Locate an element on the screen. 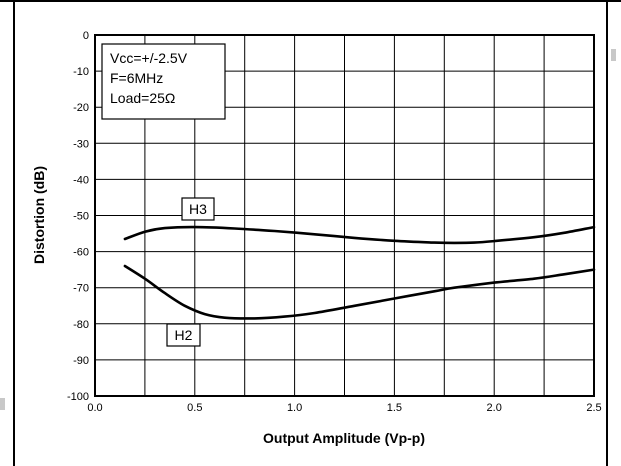 The height and width of the screenshot is (466, 621). x-axis-title: Output Amplitude (Vp-p) is located at coordinates (344, 438).